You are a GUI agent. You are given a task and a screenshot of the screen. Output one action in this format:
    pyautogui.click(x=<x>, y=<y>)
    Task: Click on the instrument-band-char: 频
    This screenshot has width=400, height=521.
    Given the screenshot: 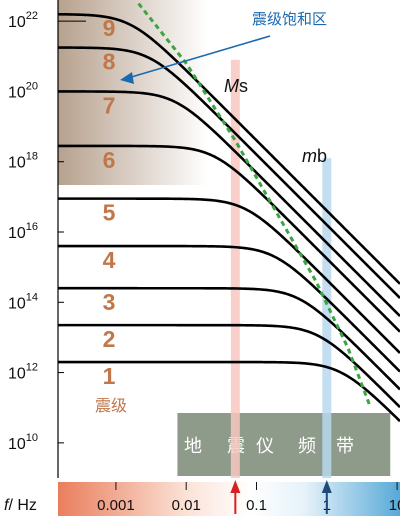 What is the action you would take?
    pyautogui.click(x=307, y=446)
    